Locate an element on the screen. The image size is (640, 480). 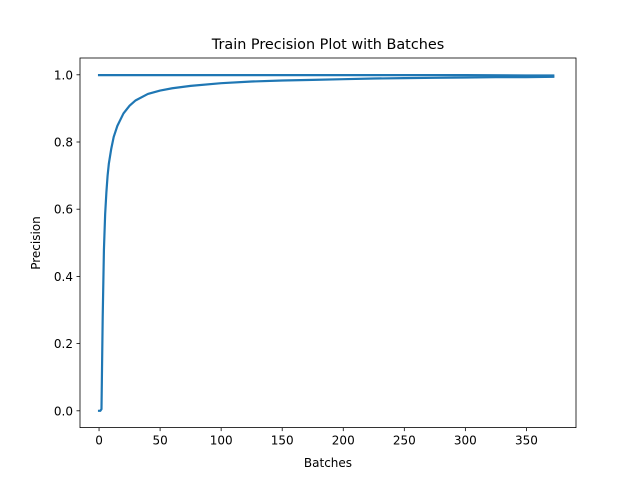
y-tick-label: 0.2 is located at coordinates (63, 344).